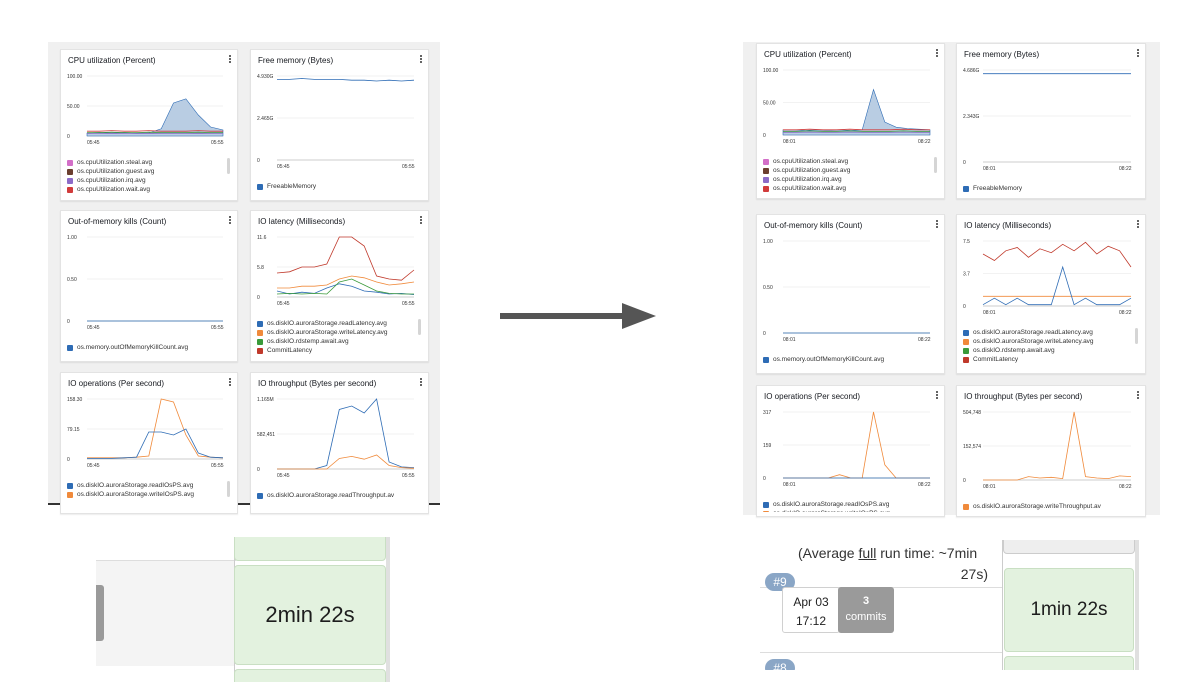 The image size is (1178, 690). I want to click on build-time: 17:12, so click(811, 621).